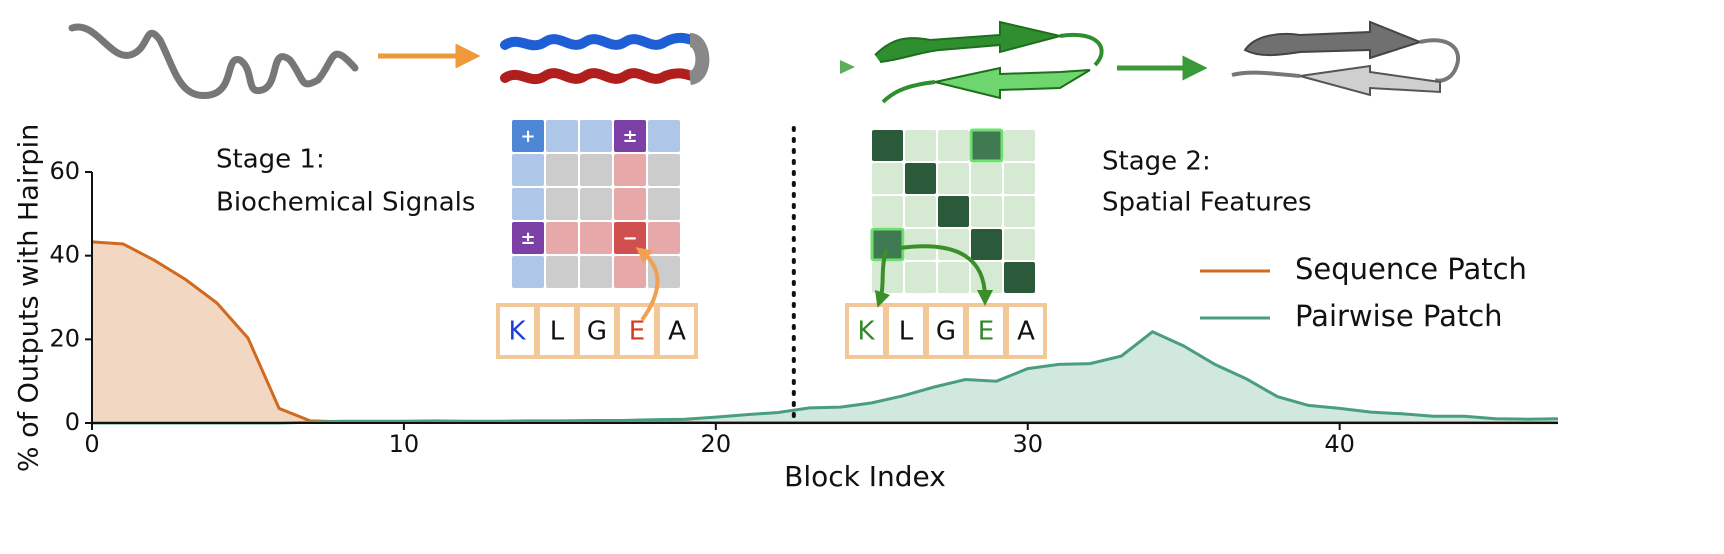 The image size is (1724, 554). What do you see at coordinates (72, 422) in the screenshot?
I see `y-tick-label: 0` at bounding box center [72, 422].